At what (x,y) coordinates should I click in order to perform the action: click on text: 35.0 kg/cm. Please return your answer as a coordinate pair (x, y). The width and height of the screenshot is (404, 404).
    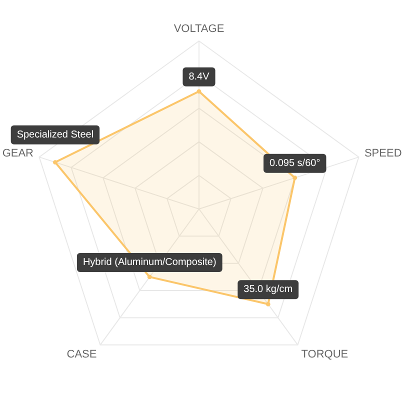
    Looking at the image, I should click on (268, 290).